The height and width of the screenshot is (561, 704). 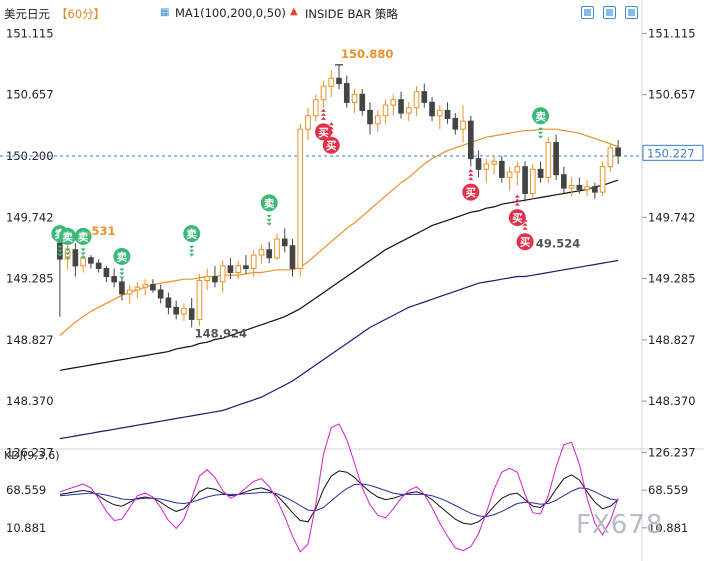 What do you see at coordinates (620, 525) in the screenshot?
I see `fx678-watermark: FX678` at bounding box center [620, 525].